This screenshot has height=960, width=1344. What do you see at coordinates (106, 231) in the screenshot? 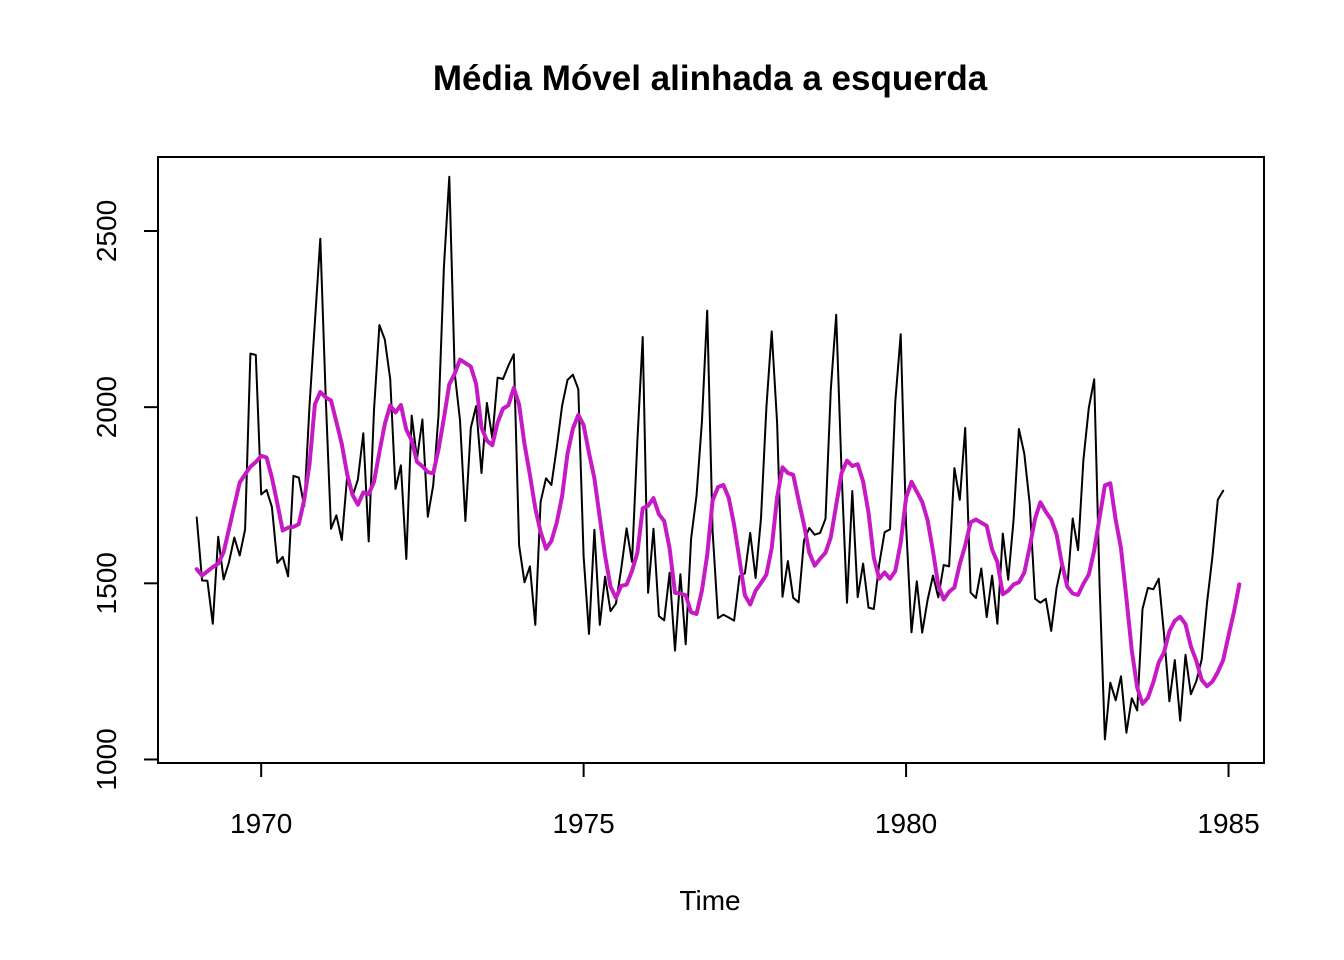
I see `y-tick-label: 2500` at bounding box center [106, 231].